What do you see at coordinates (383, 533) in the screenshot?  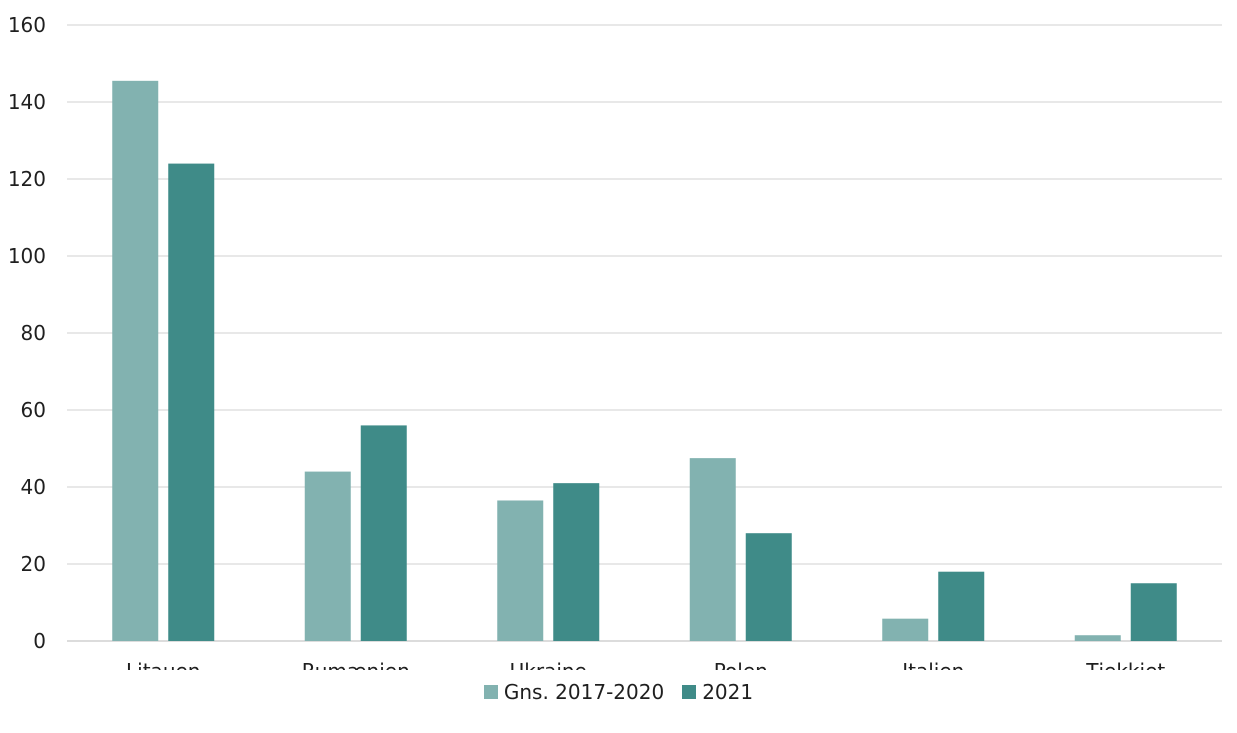 I see `bar-rumænien-series-2` at bounding box center [383, 533].